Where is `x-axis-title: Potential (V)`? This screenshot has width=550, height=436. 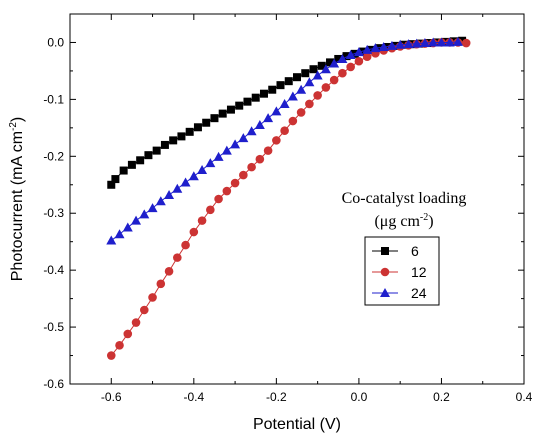 x-axis-title: Potential (V) is located at coordinates (297, 424).